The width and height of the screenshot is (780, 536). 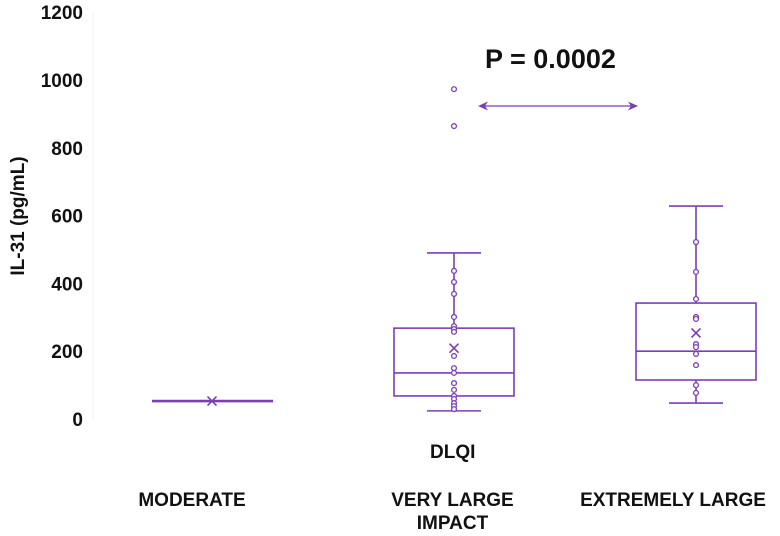 What do you see at coordinates (453, 452) in the screenshot?
I see `x-axis-title: DLQI` at bounding box center [453, 452].